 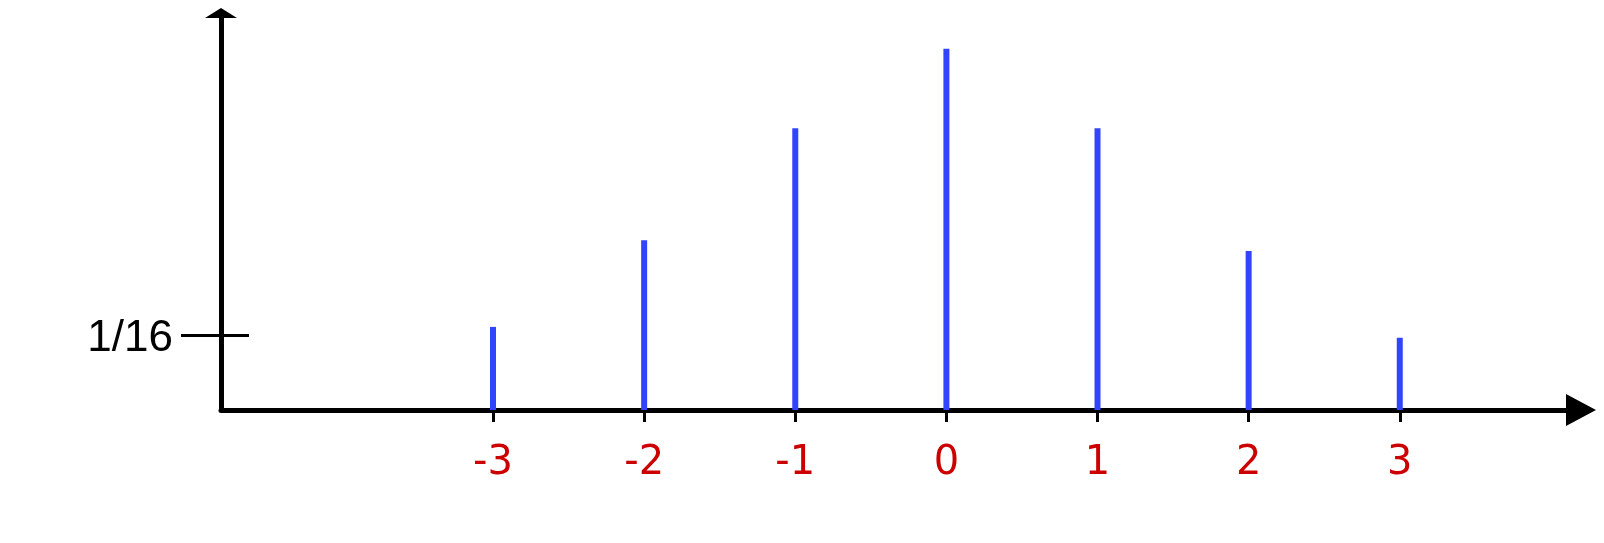 What do you see at coordinates (1248, 460) in the screenshot?
I see `x-tick-label: 2` at bounding box center [1248, 460].